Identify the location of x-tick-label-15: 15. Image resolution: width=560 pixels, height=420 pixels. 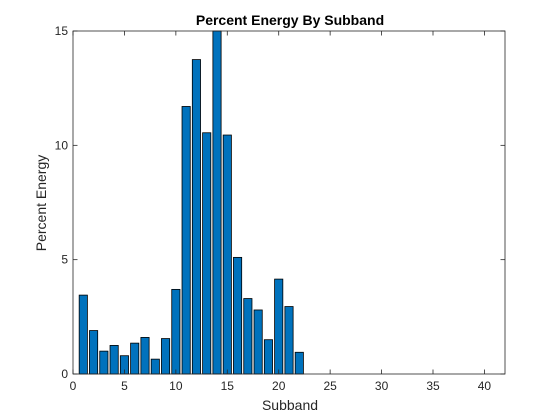
(228, 386).